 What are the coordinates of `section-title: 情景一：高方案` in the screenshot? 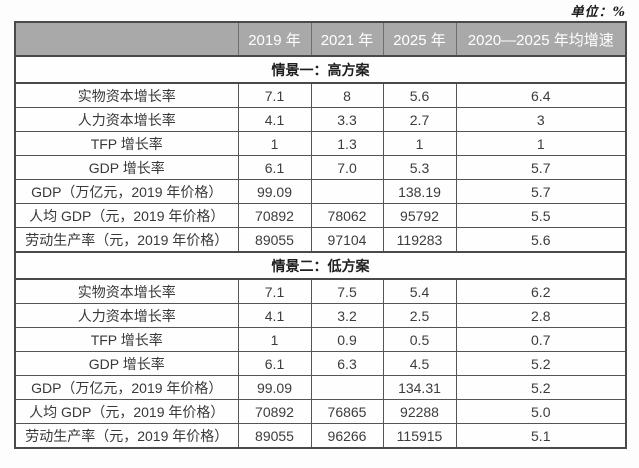 It's located at (320, 69).